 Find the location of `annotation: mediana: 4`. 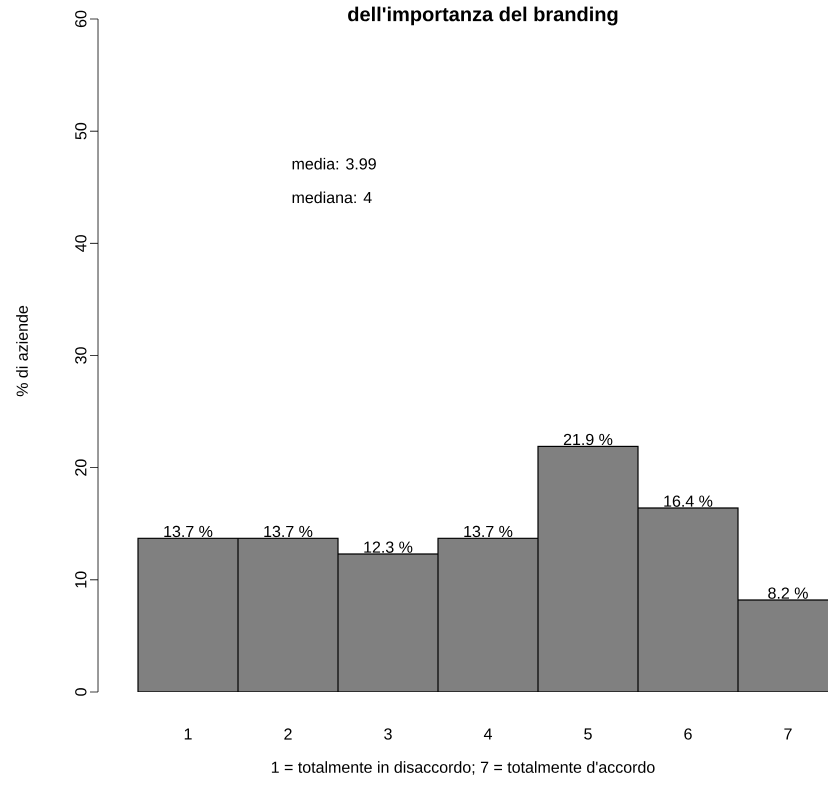

annotation: mediana: 4 is located at coordinates (332, 197).